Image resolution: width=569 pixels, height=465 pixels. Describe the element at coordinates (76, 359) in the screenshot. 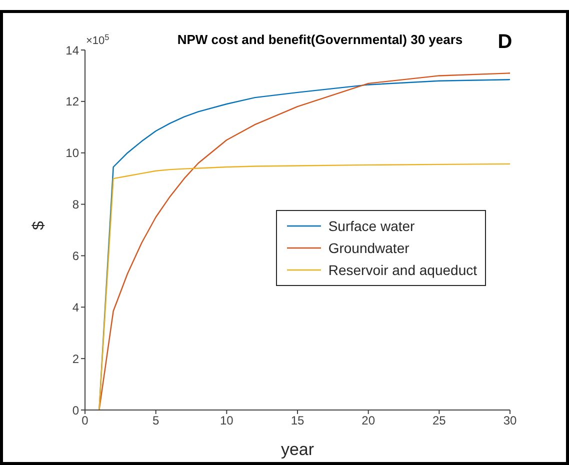

I see `y-tick-label: 2` at that location.